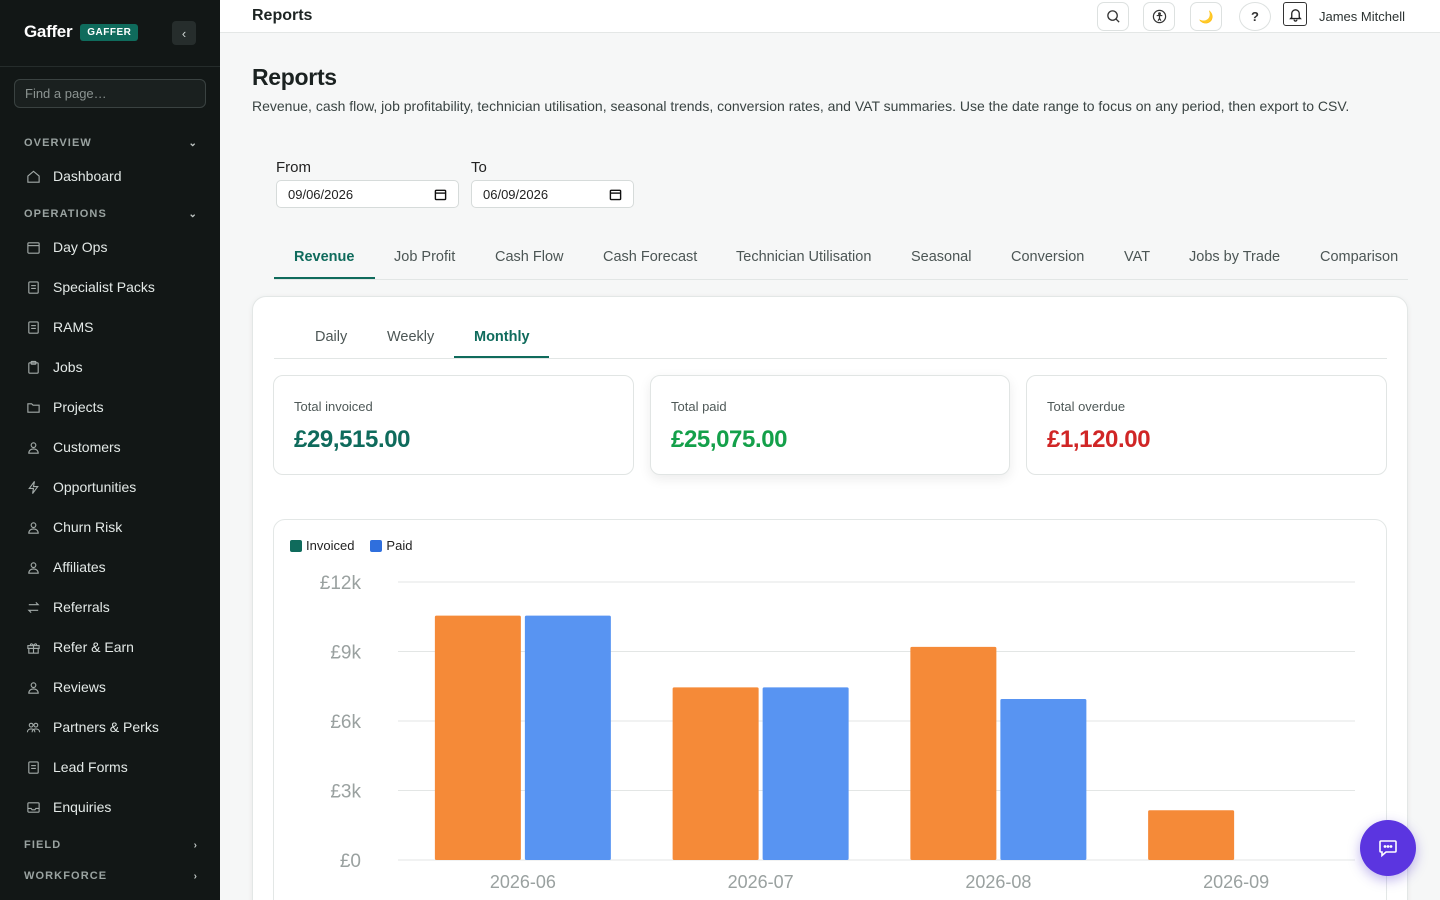 This screenshot has height=900, width=1440. What do you see at coordinates (941, 257) in the screenshot?
I see `tab-seasonal: Seasonal` at bounding box center [941, 257].